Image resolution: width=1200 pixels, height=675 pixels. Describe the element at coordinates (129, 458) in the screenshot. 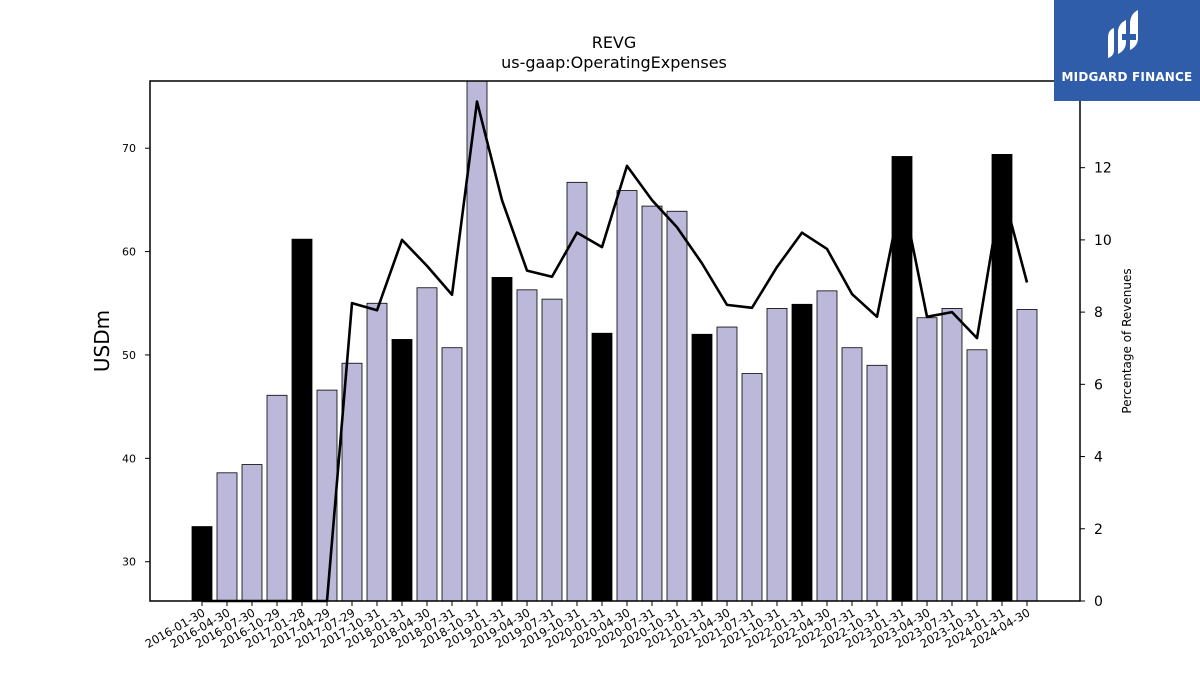

I see `y-tick-label: 40` at that location.